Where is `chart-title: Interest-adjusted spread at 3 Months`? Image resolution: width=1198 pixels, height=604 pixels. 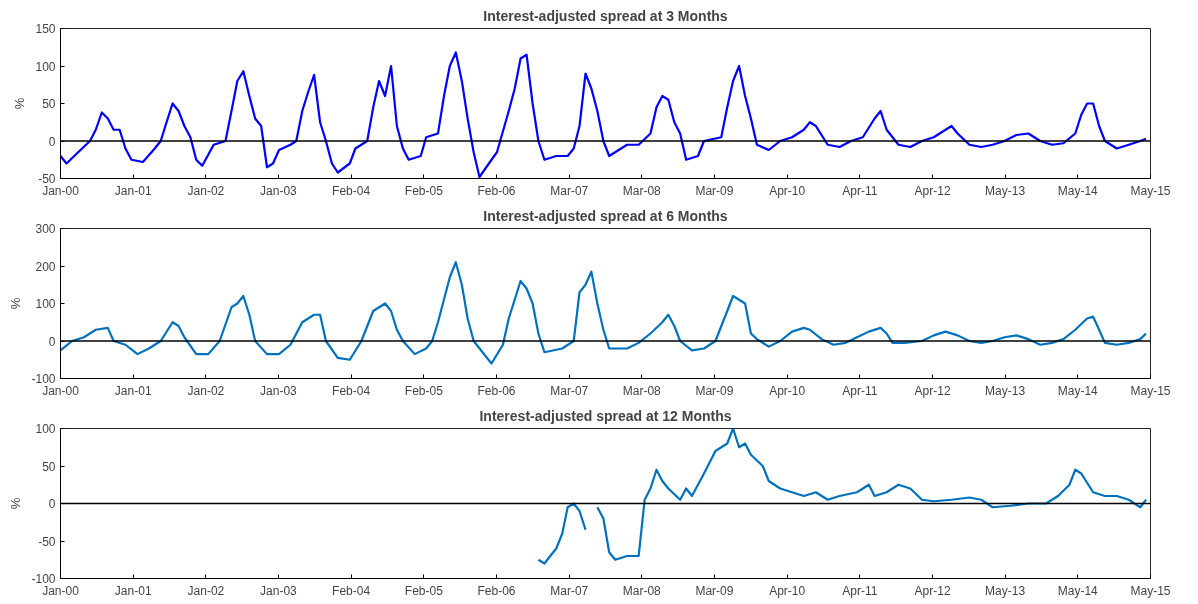 chart-title: Interest-adjusted spread at 3 Months is located at coordinates (605, 15).